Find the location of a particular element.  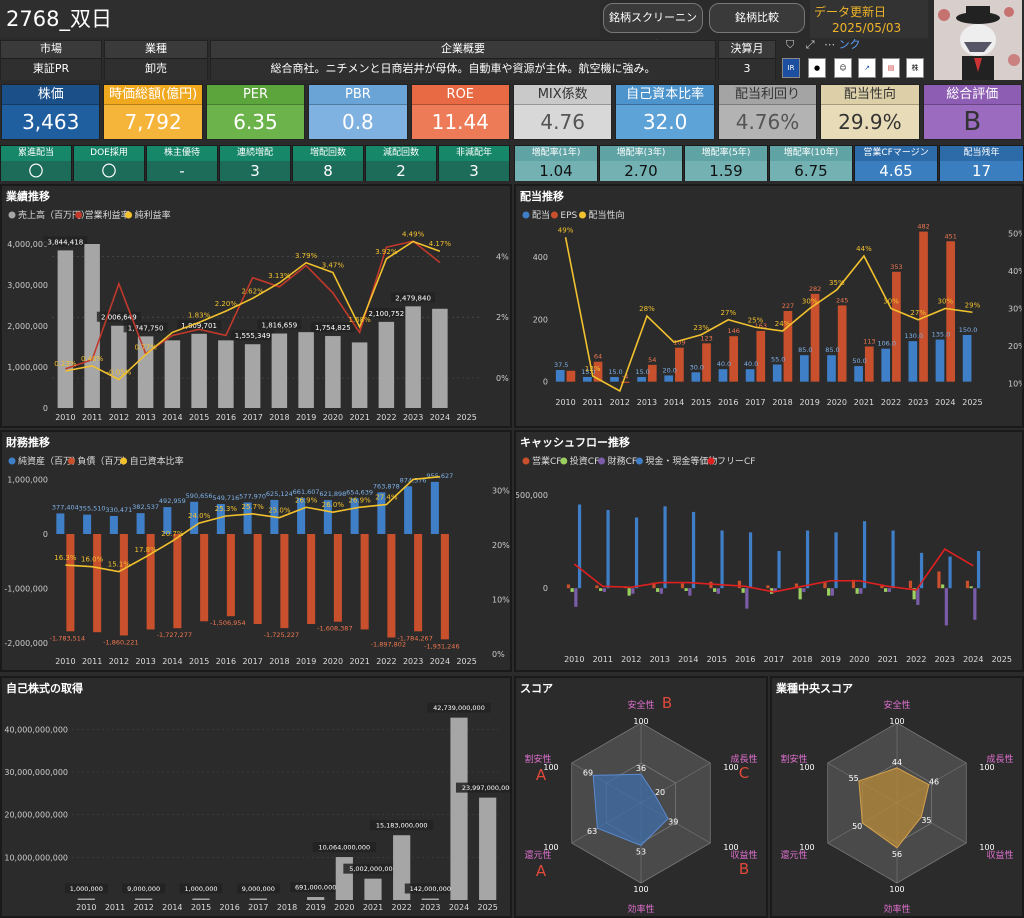

expand-icon: ⤢ is located at coordinates (810, 44).